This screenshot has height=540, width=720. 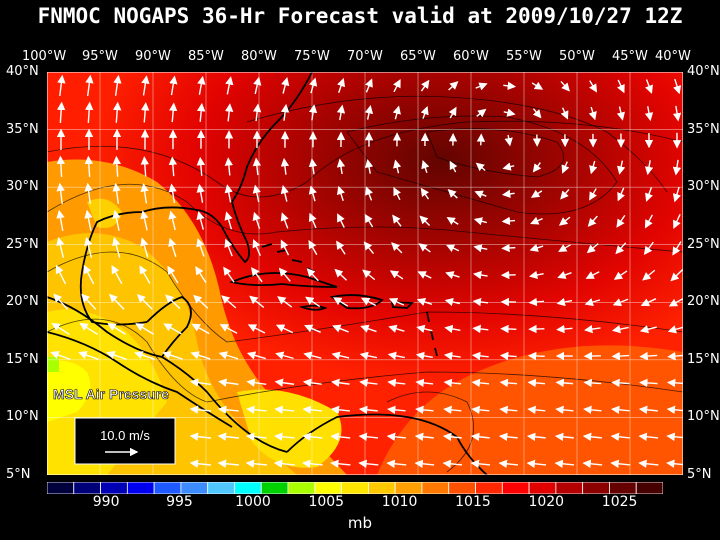 I want to click on lon-label: 90°W, so click(x=153, y=56).